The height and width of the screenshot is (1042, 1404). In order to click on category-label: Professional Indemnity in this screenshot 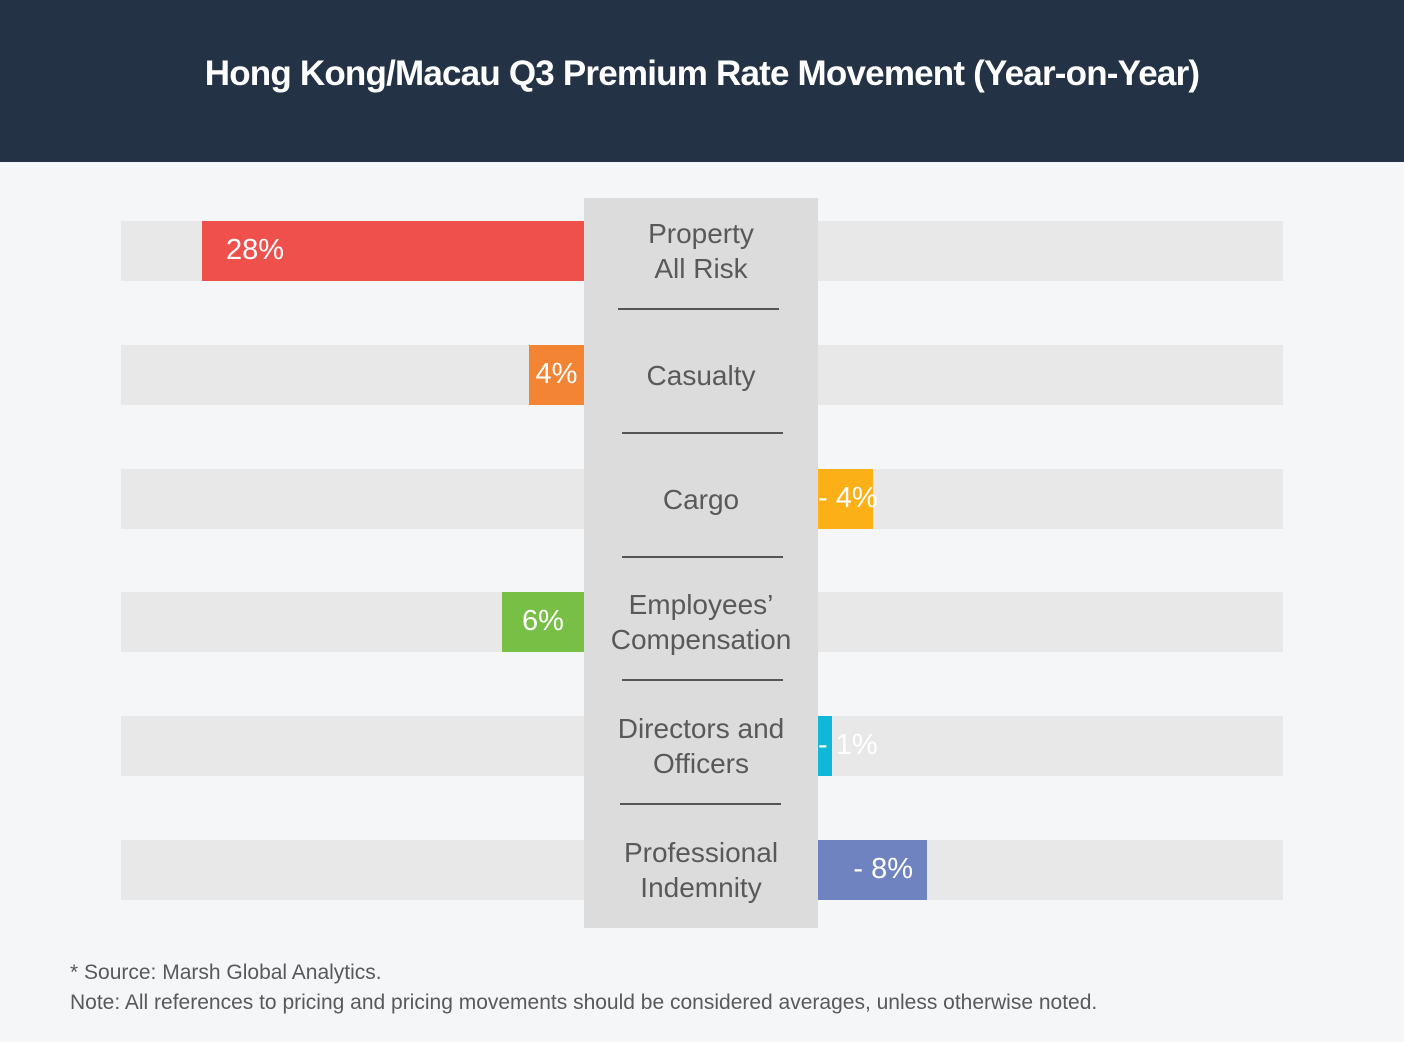, I will do `click(701, 870)`.